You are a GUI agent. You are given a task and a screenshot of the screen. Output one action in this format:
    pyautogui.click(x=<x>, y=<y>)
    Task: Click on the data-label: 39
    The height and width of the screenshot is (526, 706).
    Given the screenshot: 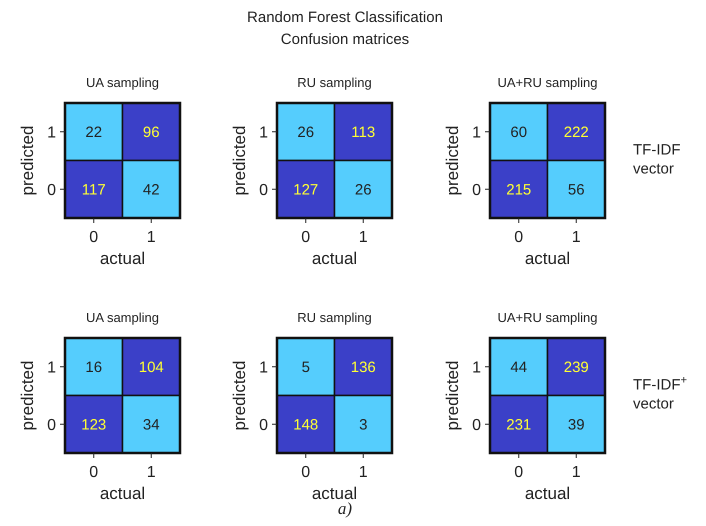 What is the action you would take?
    pyautogui.click(x=576, y=425)
    